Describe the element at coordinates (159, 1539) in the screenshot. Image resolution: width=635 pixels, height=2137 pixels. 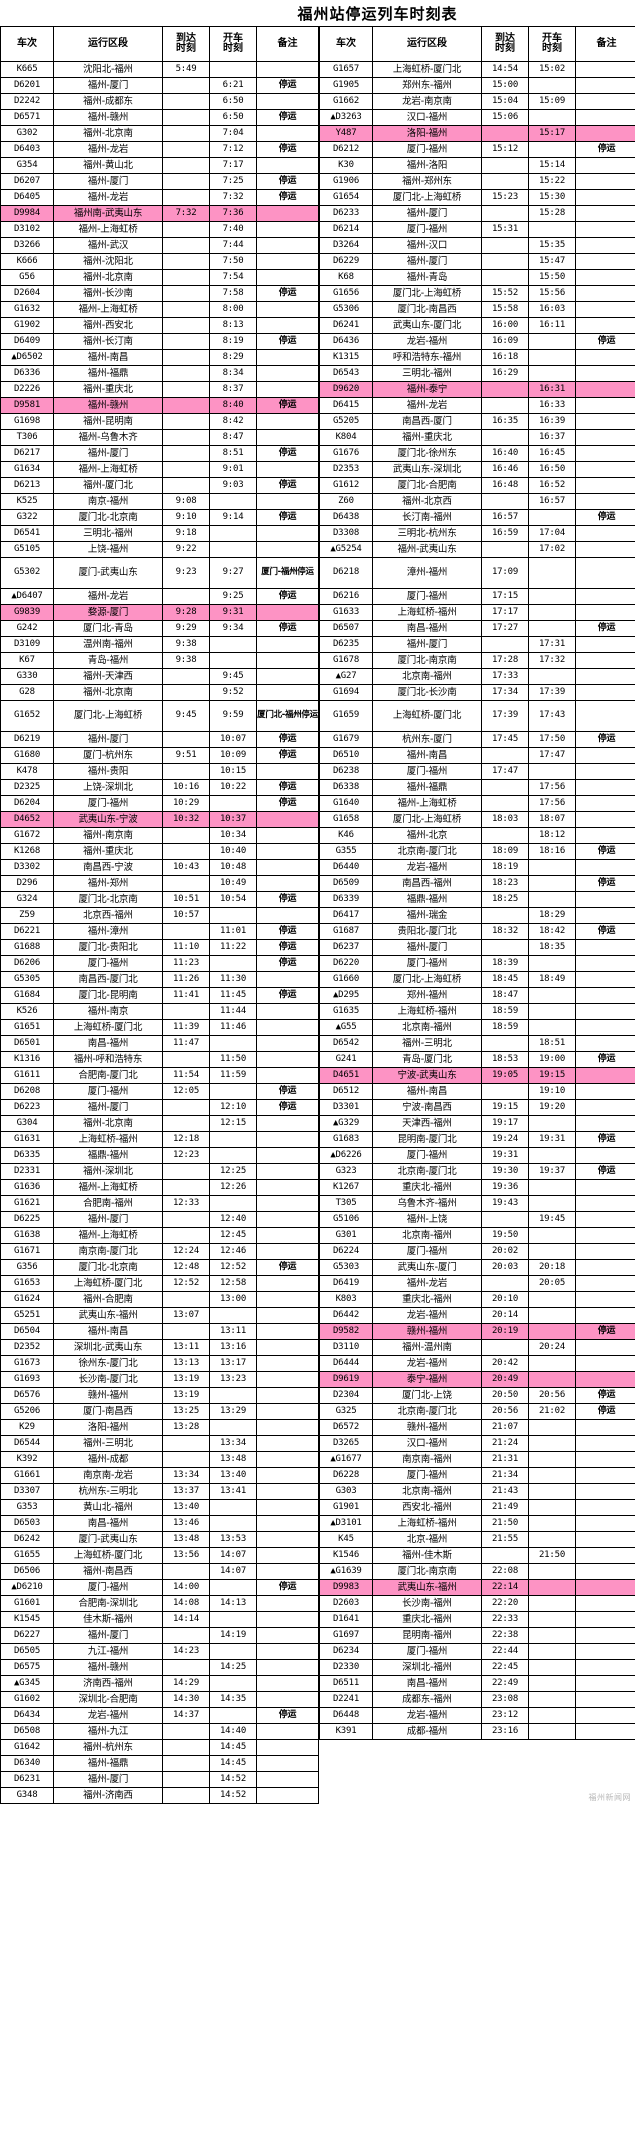
I see `table-row: D6242 厦门-武夷山东 13:48 13:53` at that location.